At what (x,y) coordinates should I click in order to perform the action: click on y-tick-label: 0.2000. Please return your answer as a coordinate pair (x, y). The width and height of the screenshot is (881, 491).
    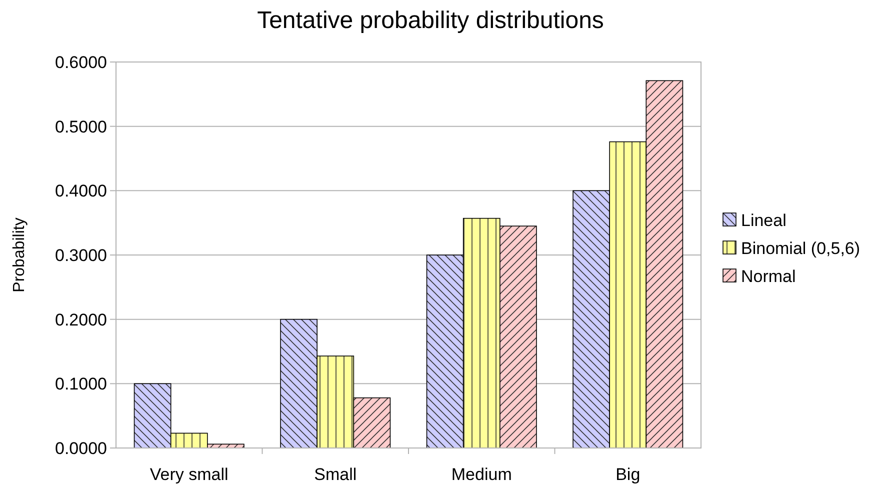
    Looking at the image, I should click on (81, 320).